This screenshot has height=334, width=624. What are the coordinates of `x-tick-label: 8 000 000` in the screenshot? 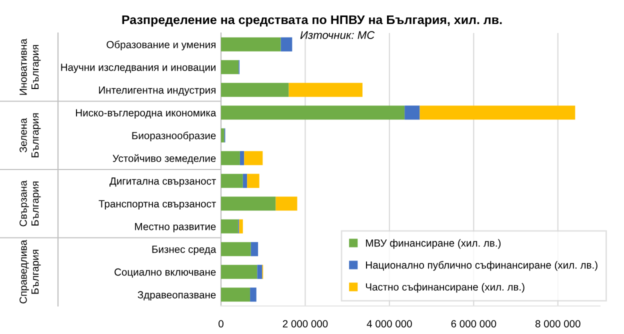 It's located at (557, 324).